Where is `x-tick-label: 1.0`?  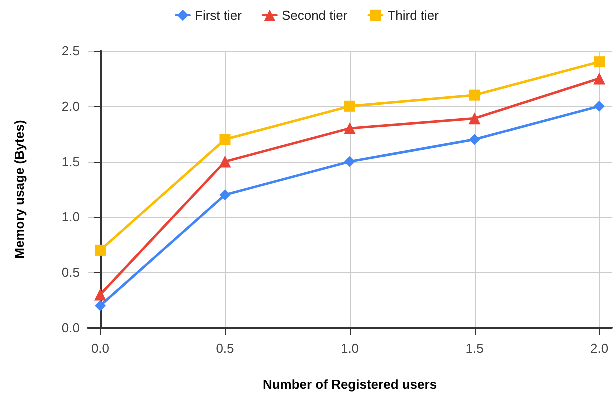
x-tick-label: 1.0 is located at coordinates (350, 348).